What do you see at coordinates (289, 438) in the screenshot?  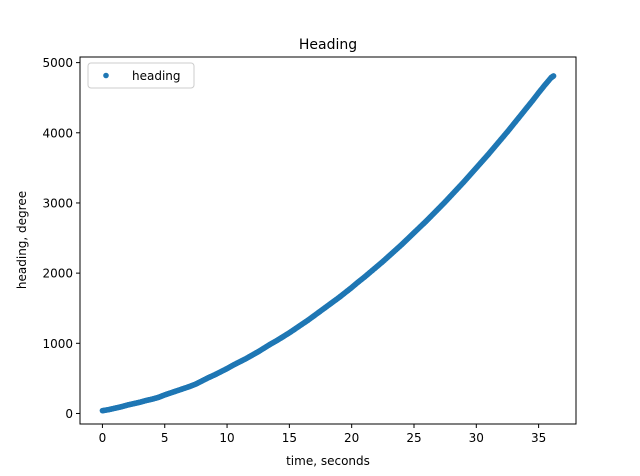 I see `x-tick-label: 15` at bounding box center [289, 438].